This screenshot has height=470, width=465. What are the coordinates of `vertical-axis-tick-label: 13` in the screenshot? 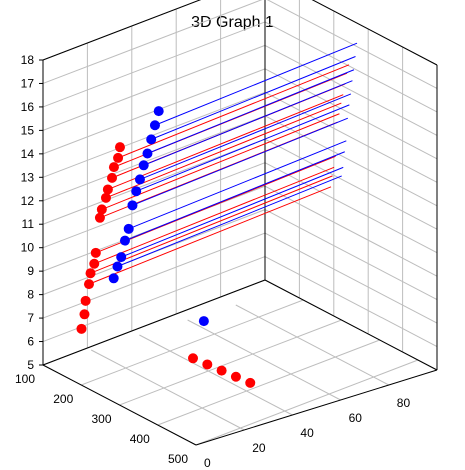 It's located at (28, 177).